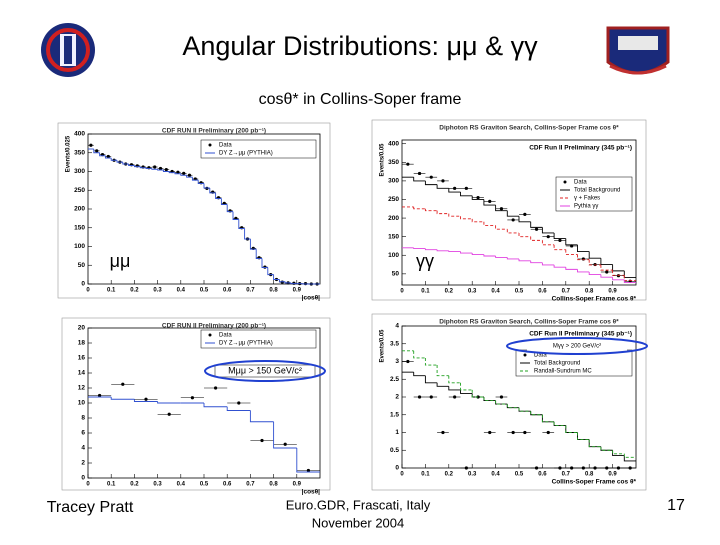 This screenshot has width=720, height=545. I want to click on y-tick-label: 10, so click(82, 403).